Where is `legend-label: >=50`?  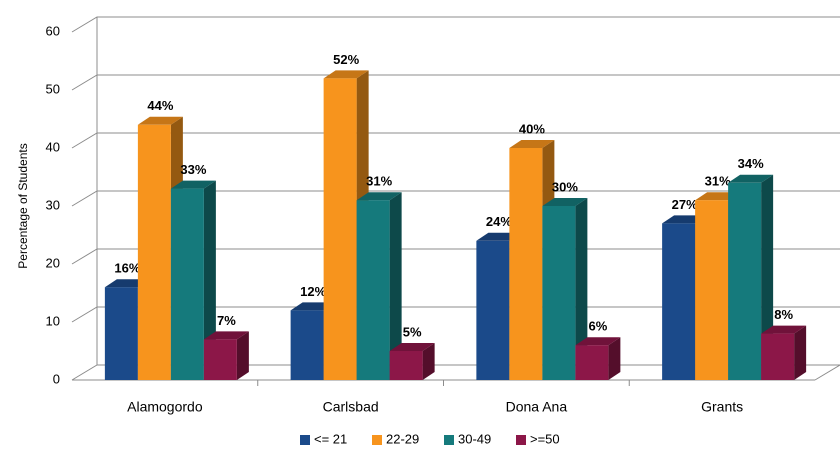
legend-label: >=50 is located at coordinates (545, 438).